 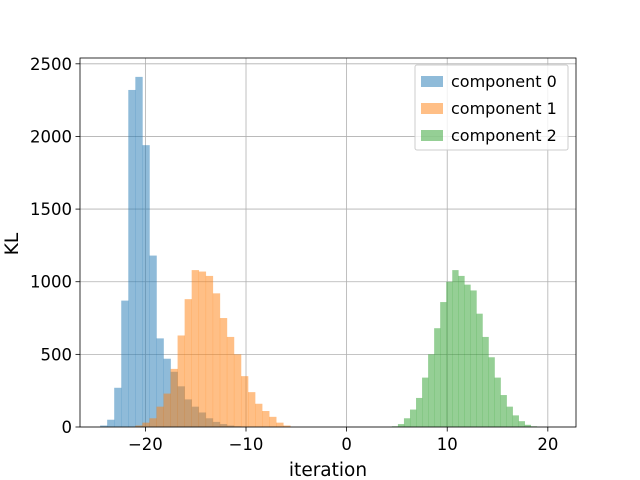 What do you see at coordinates (67, 427) in the screenshot?
I see `y-tick-label: 0` at bounding box center [67, 427].